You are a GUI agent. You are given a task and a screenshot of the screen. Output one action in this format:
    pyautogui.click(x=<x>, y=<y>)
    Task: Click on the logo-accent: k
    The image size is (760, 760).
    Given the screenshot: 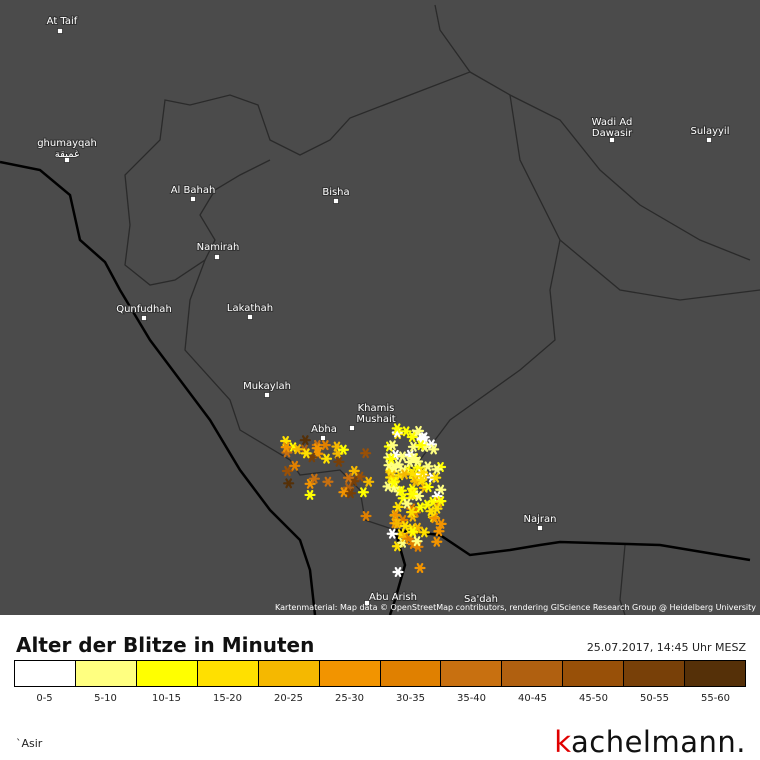 What is the action you would take?
    pyautogui.click(x=562, y=742)
    